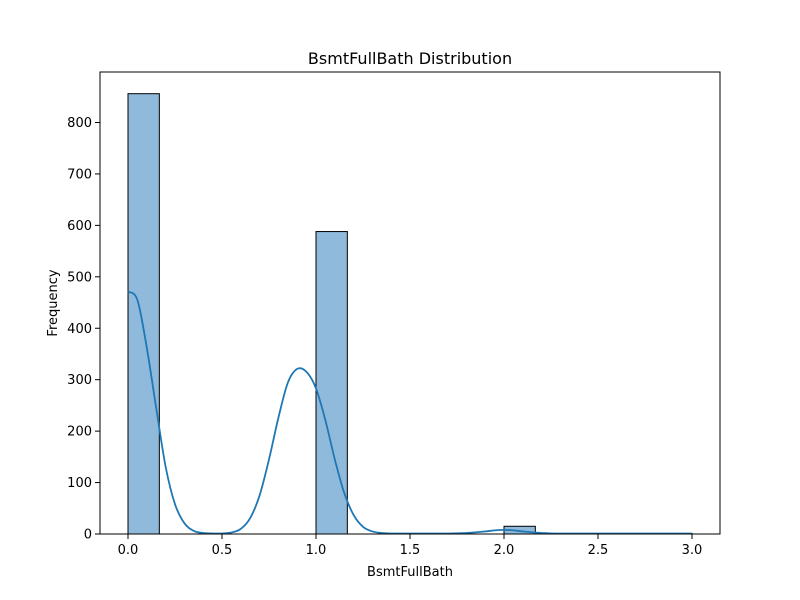 The image size is (800, 600). Describe the element at coordinates (79, 226) in the screenshot. I see `y-tick-label: 600` at that location.